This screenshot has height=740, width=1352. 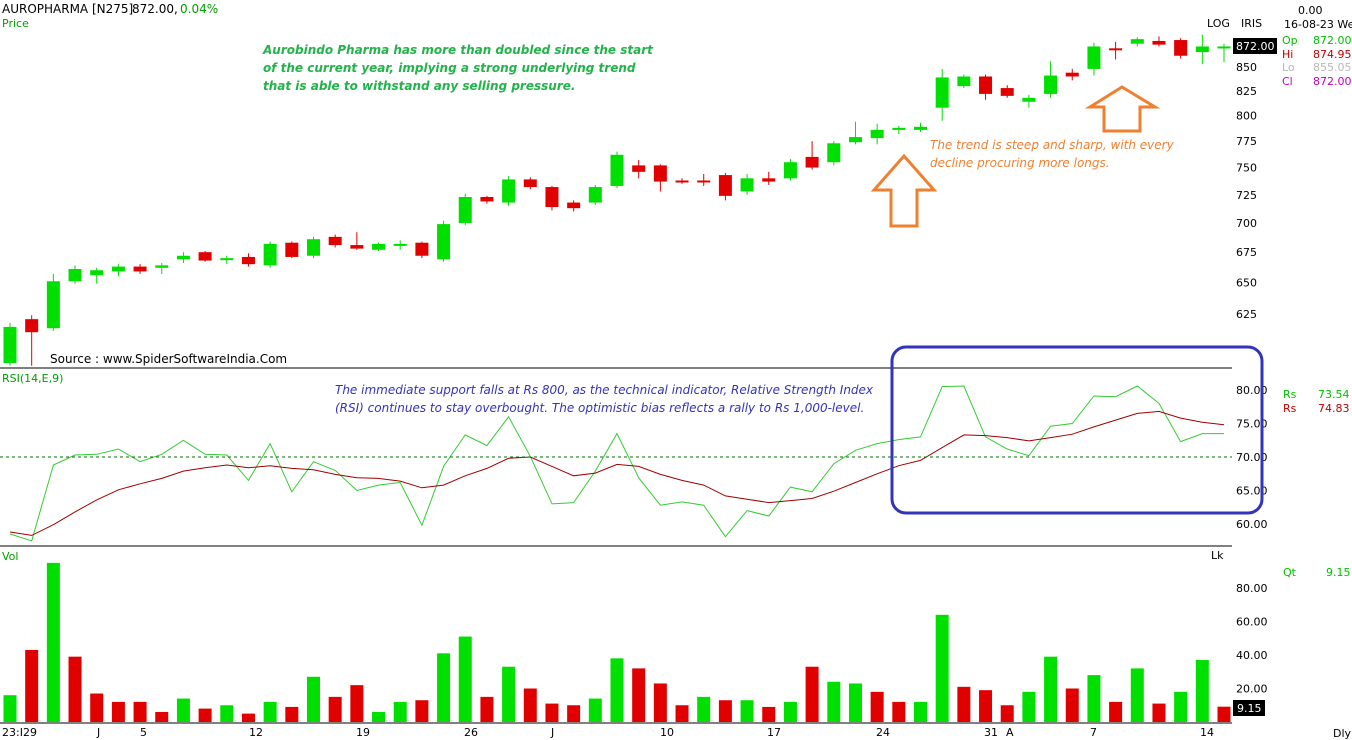 What do you see at coordinates (1207, 732) in the screenshot?
I see `x-tick-label: 14` at bounding box center [1207, 732].